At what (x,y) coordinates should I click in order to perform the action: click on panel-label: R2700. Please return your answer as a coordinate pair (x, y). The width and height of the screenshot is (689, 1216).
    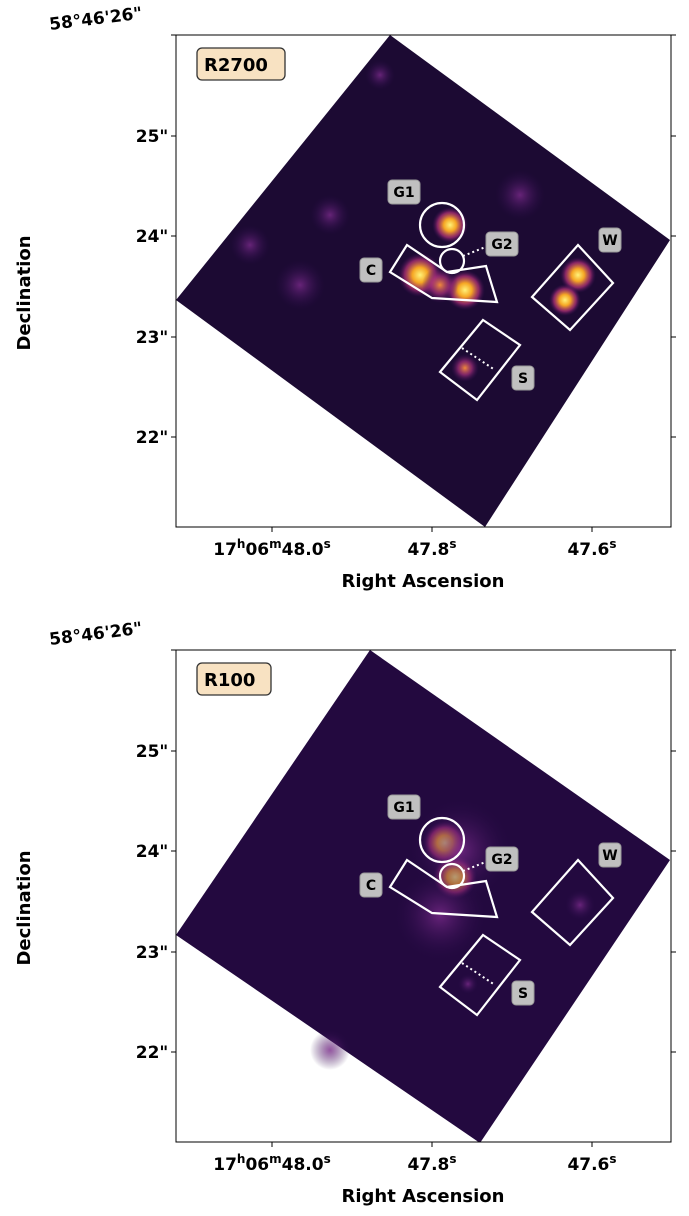
    Looking at the image, I should click on (236, 65).